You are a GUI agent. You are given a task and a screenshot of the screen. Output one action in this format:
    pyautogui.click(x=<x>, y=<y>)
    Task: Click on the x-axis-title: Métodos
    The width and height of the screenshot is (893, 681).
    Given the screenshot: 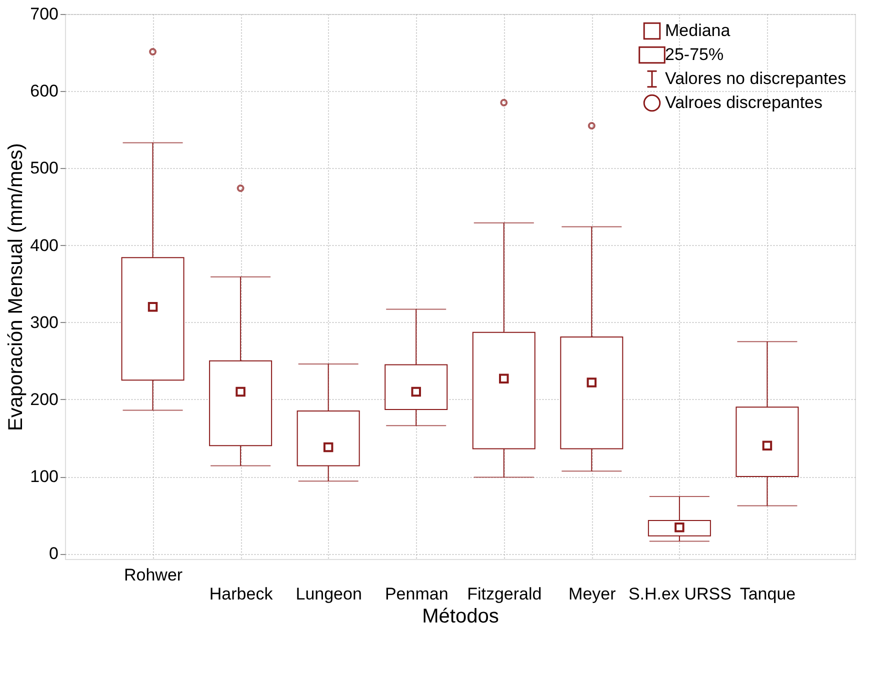 What is the action you would take?
    pyautogui.click(x=460, y=617)
    